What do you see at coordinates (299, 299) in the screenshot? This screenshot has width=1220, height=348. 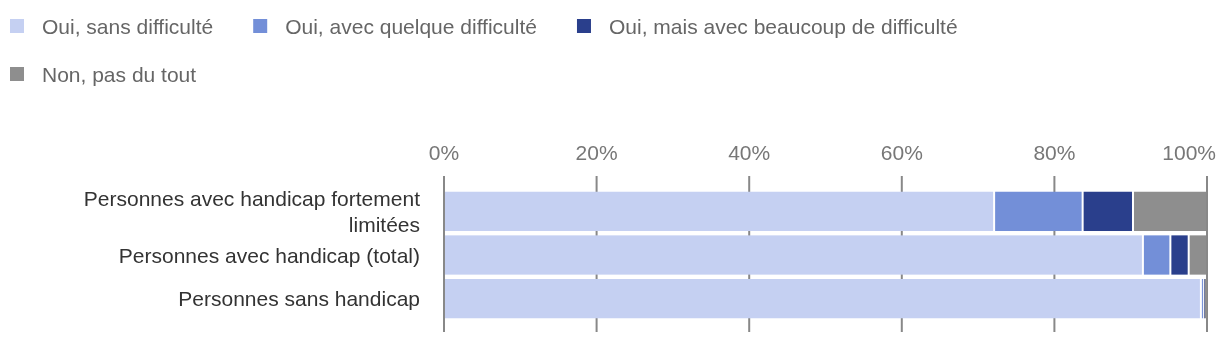 I see `y-tick-label: Personnes sans handicap` at bounding box center [299, 299].